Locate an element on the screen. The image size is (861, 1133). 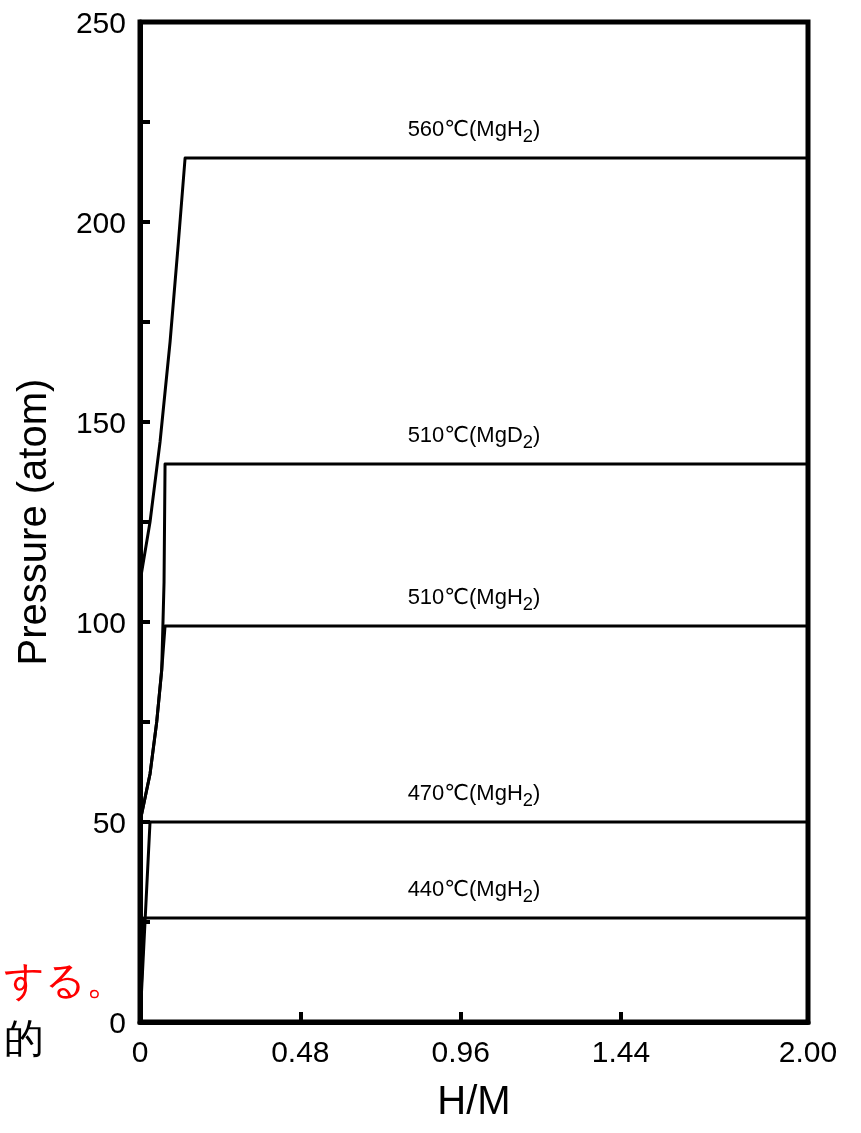
y-tick-label: 250 is located at coordinates (100, 22).